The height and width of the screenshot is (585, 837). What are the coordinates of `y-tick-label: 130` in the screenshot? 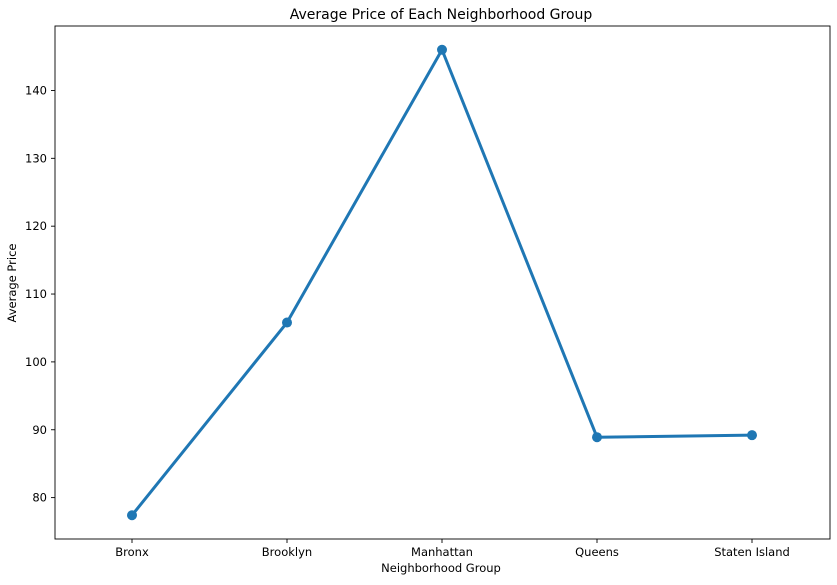 It's located at (36, 158).